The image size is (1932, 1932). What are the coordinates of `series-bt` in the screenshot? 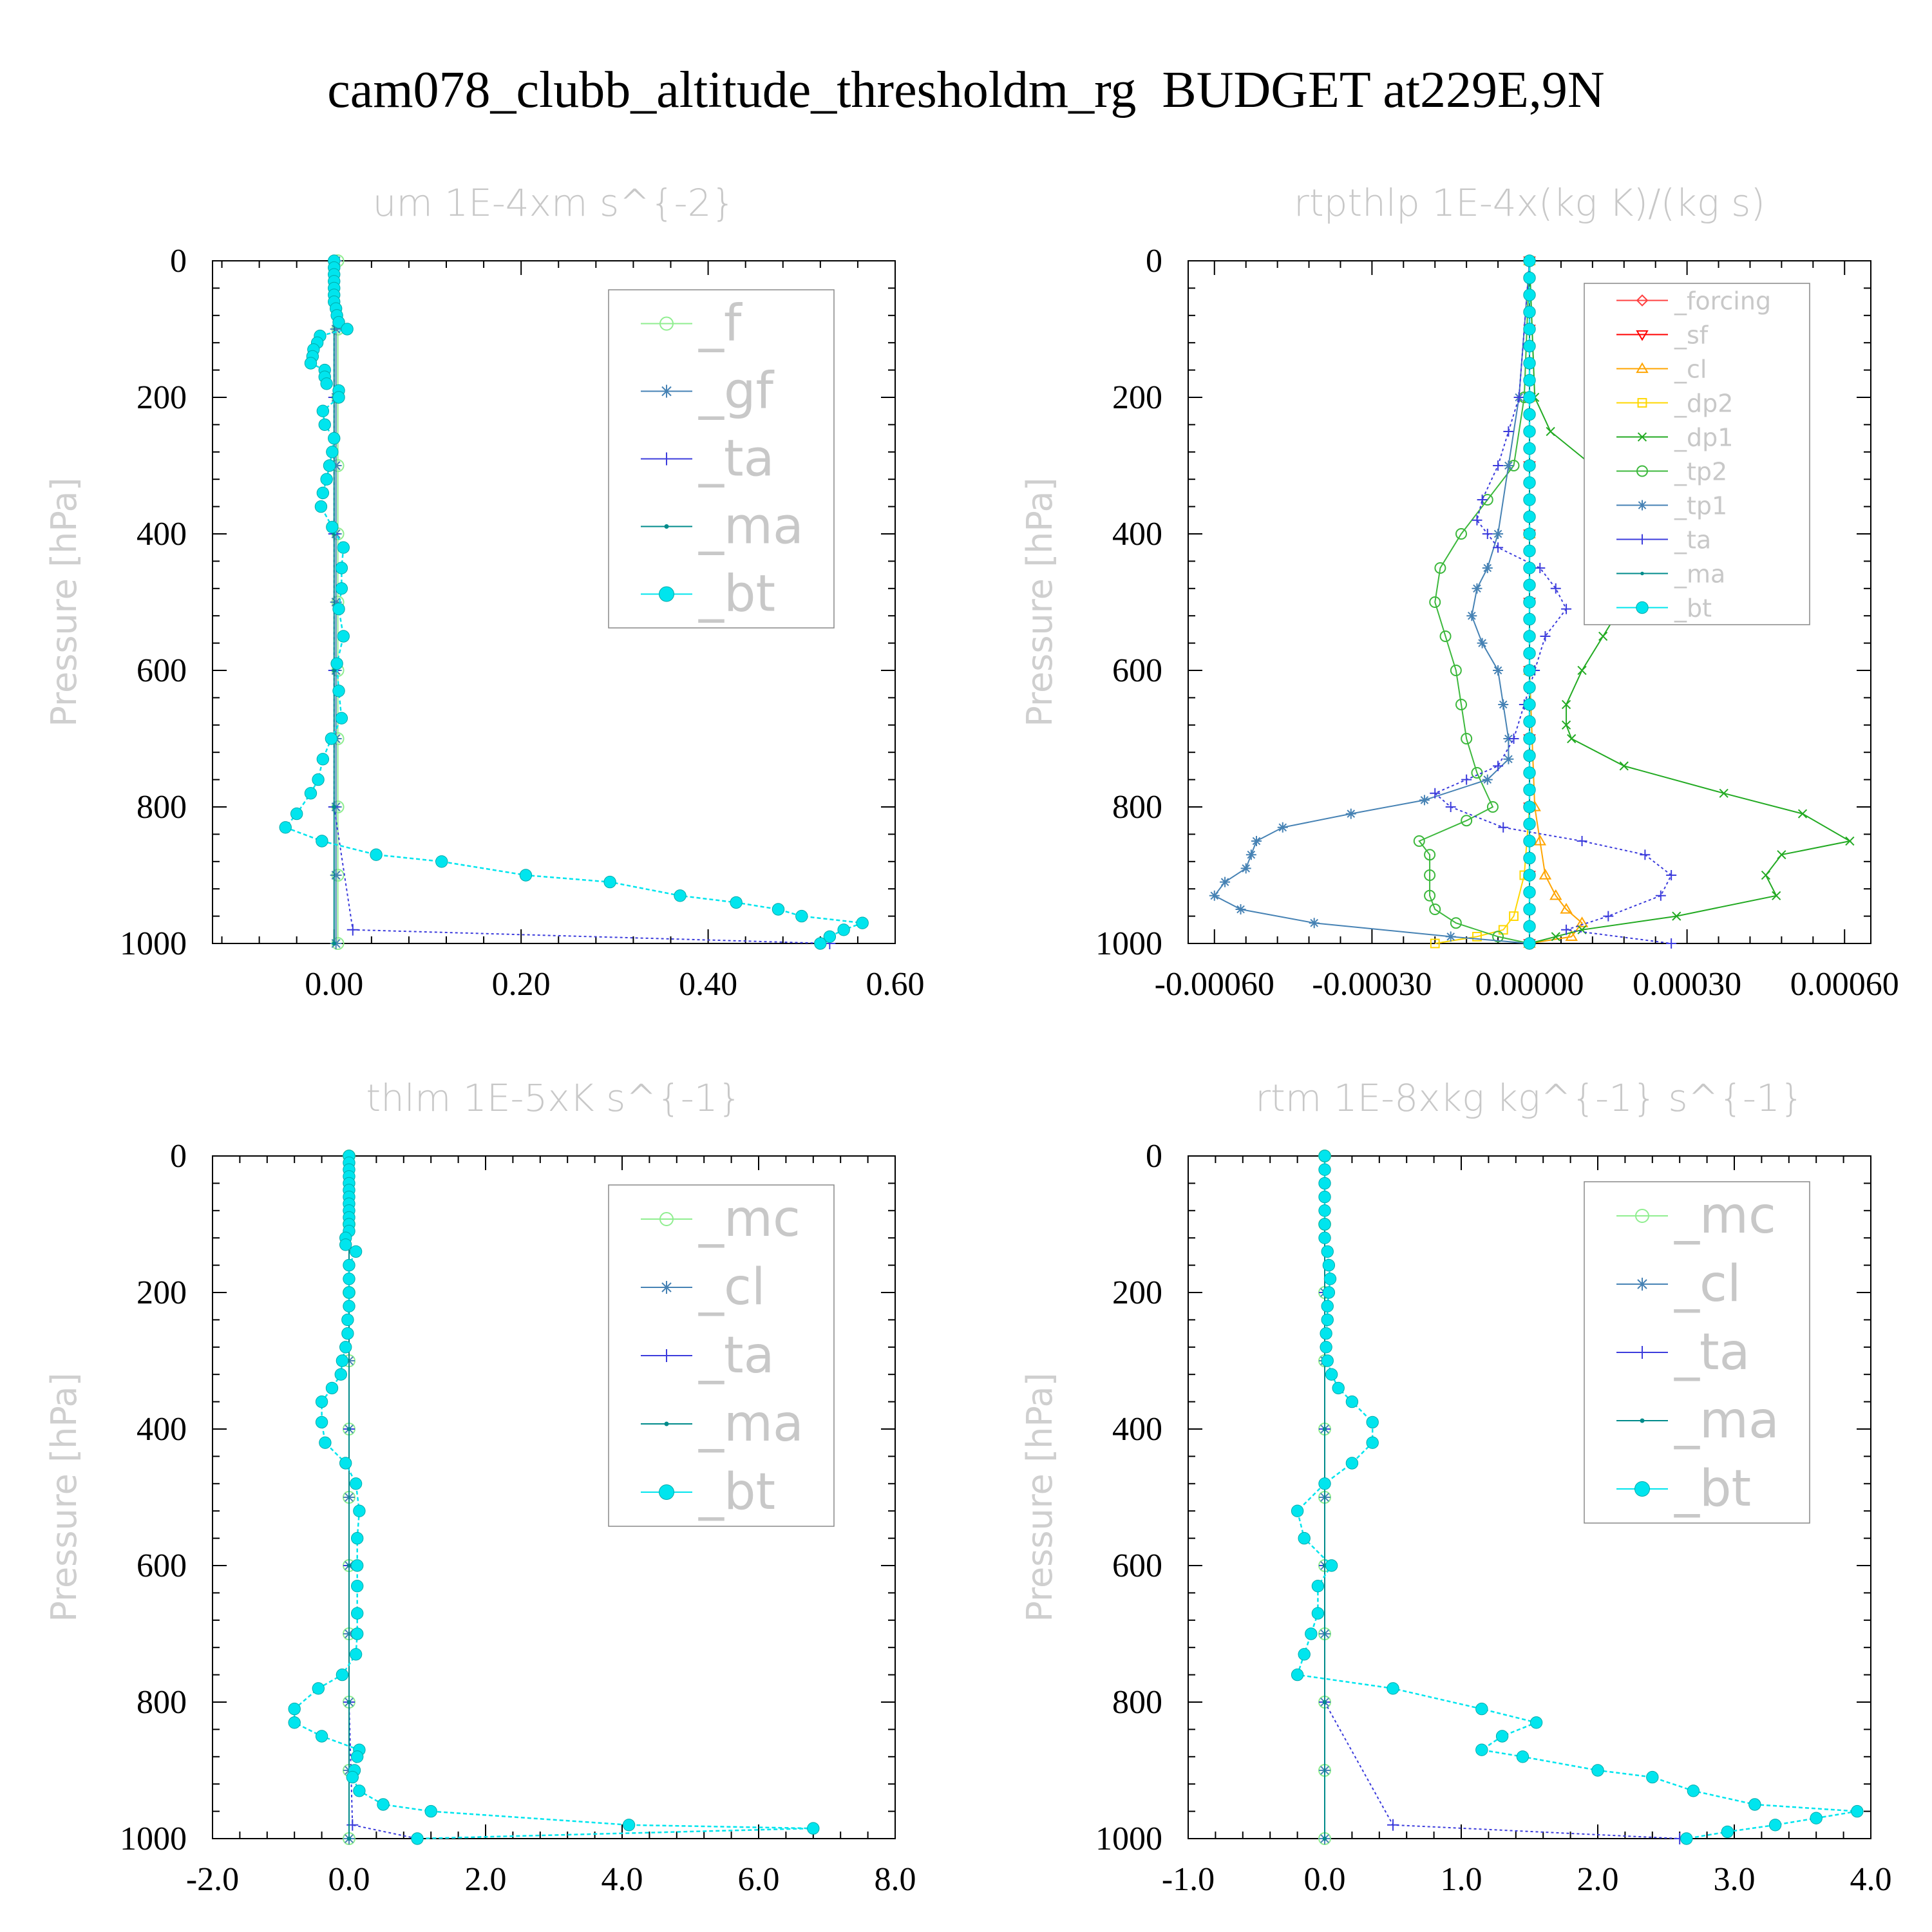 It's located at (1578, 1498).